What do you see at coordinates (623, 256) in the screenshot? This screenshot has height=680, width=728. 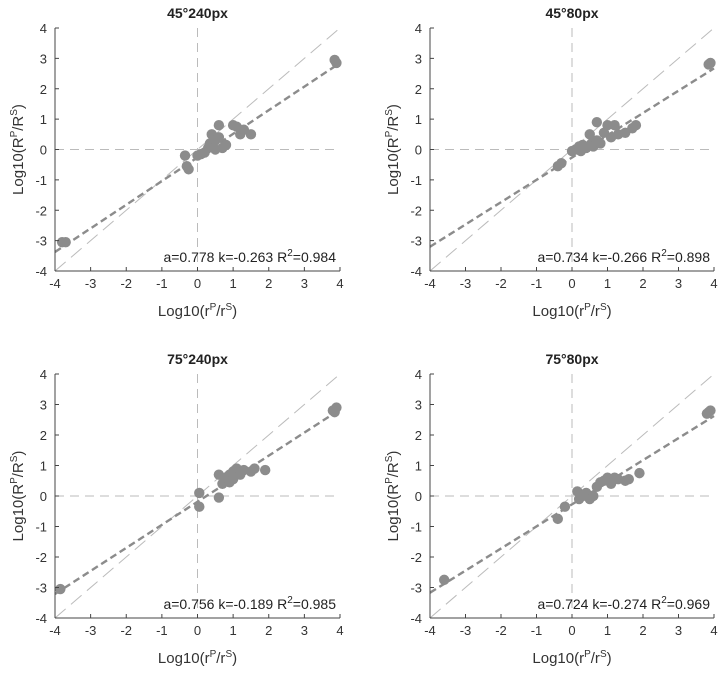 I see `fit-stats-annotation: a=0.734 k=-0.266 R2=0.898` at bounding box center [623, 256].